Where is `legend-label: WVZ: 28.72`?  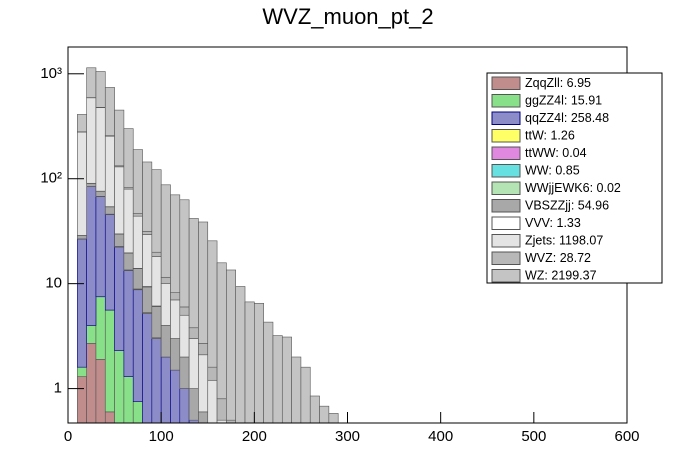 legend-label: WVZ: 28.72 is located at coordinates (558, 258).